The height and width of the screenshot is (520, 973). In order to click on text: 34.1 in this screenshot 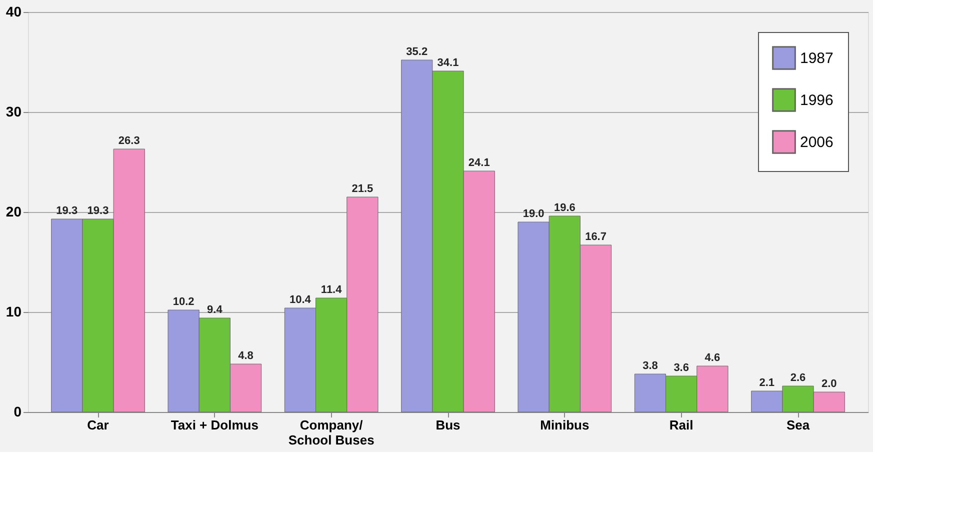, I will do `click(448, 63)`.